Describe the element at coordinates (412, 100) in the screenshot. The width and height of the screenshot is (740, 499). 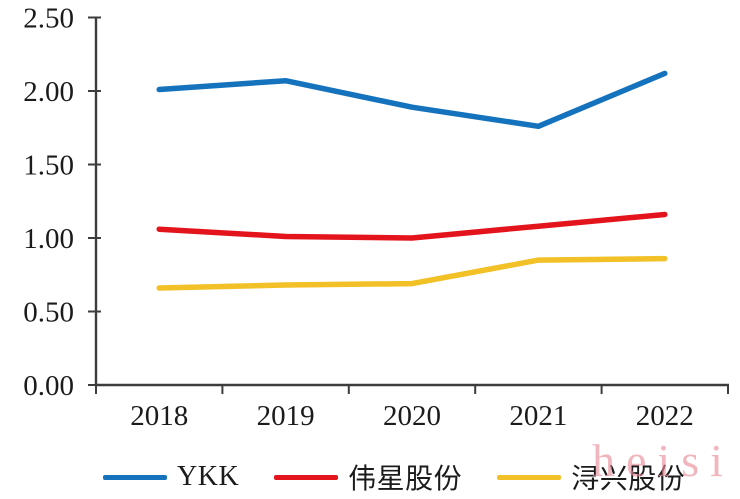
I see `series-line-YKK` at that location.